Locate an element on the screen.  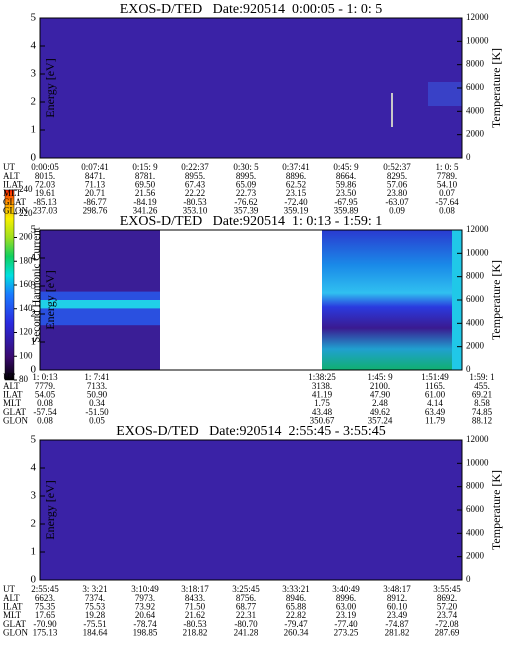
colorbar-tick-label: 200 is located at coordinates (26, 237).